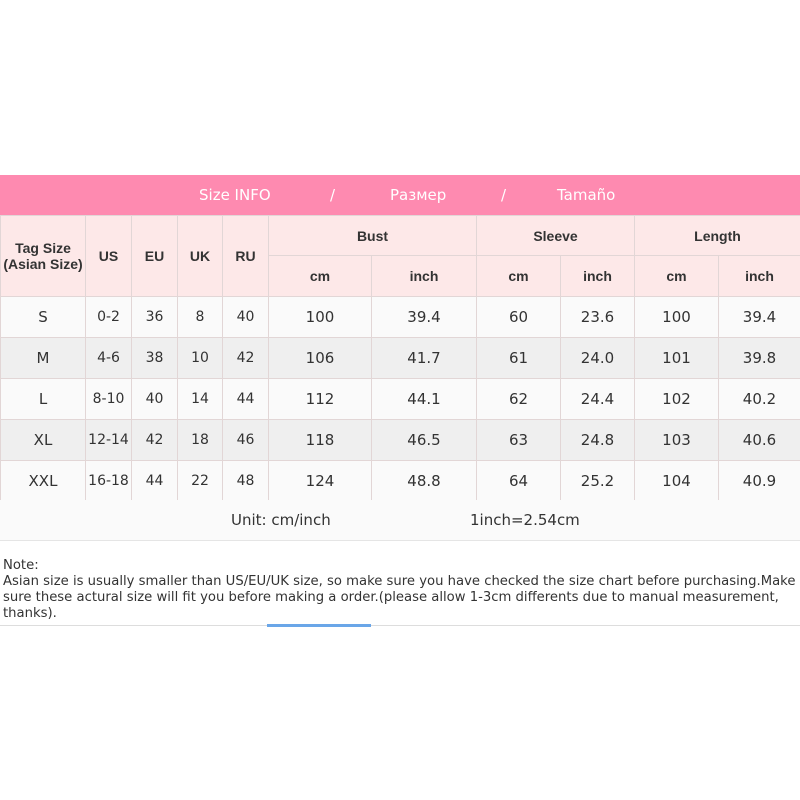  What do you see at coordinates (518, 276) in the screenshot?
I see `header-sleeve-cm: cm` at bounding box center [518, 276].